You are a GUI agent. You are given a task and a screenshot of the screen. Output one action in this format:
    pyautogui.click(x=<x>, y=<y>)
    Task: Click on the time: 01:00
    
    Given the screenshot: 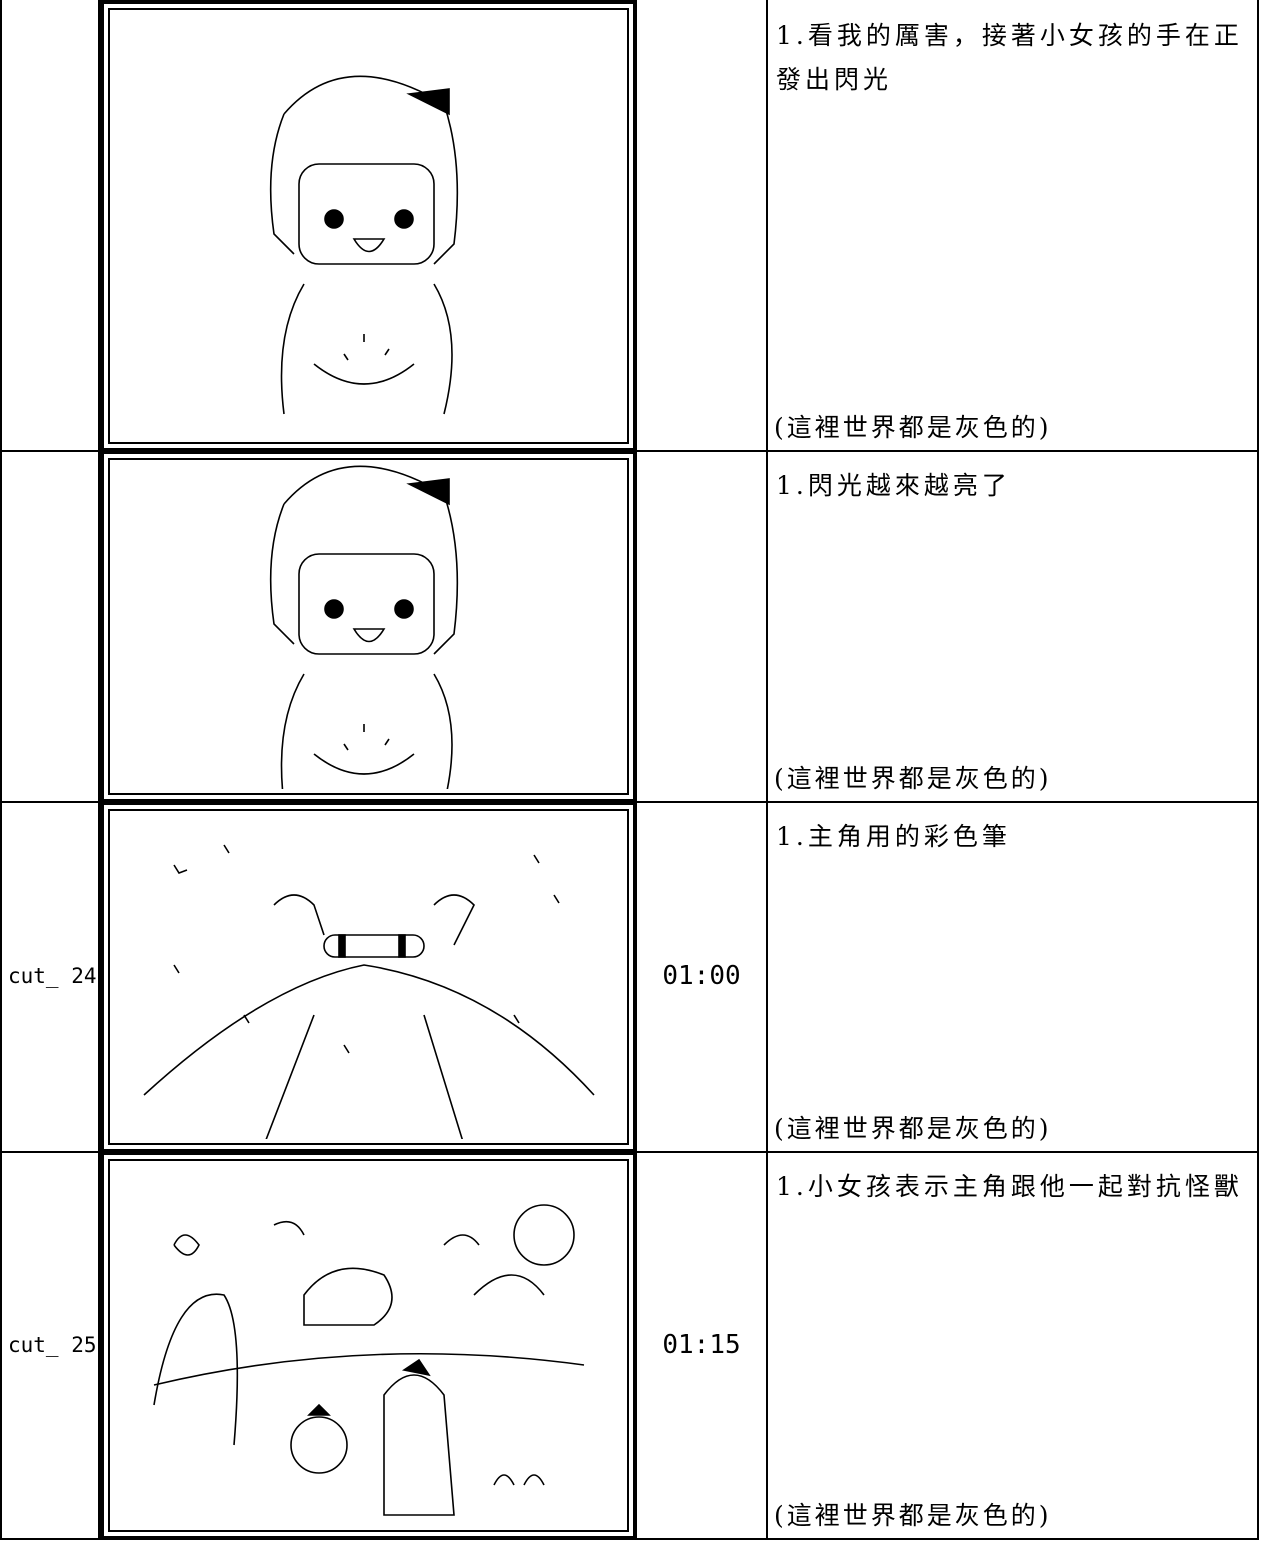 What is the action you would take?
    pyautogui.click(x=701, y=976)
    